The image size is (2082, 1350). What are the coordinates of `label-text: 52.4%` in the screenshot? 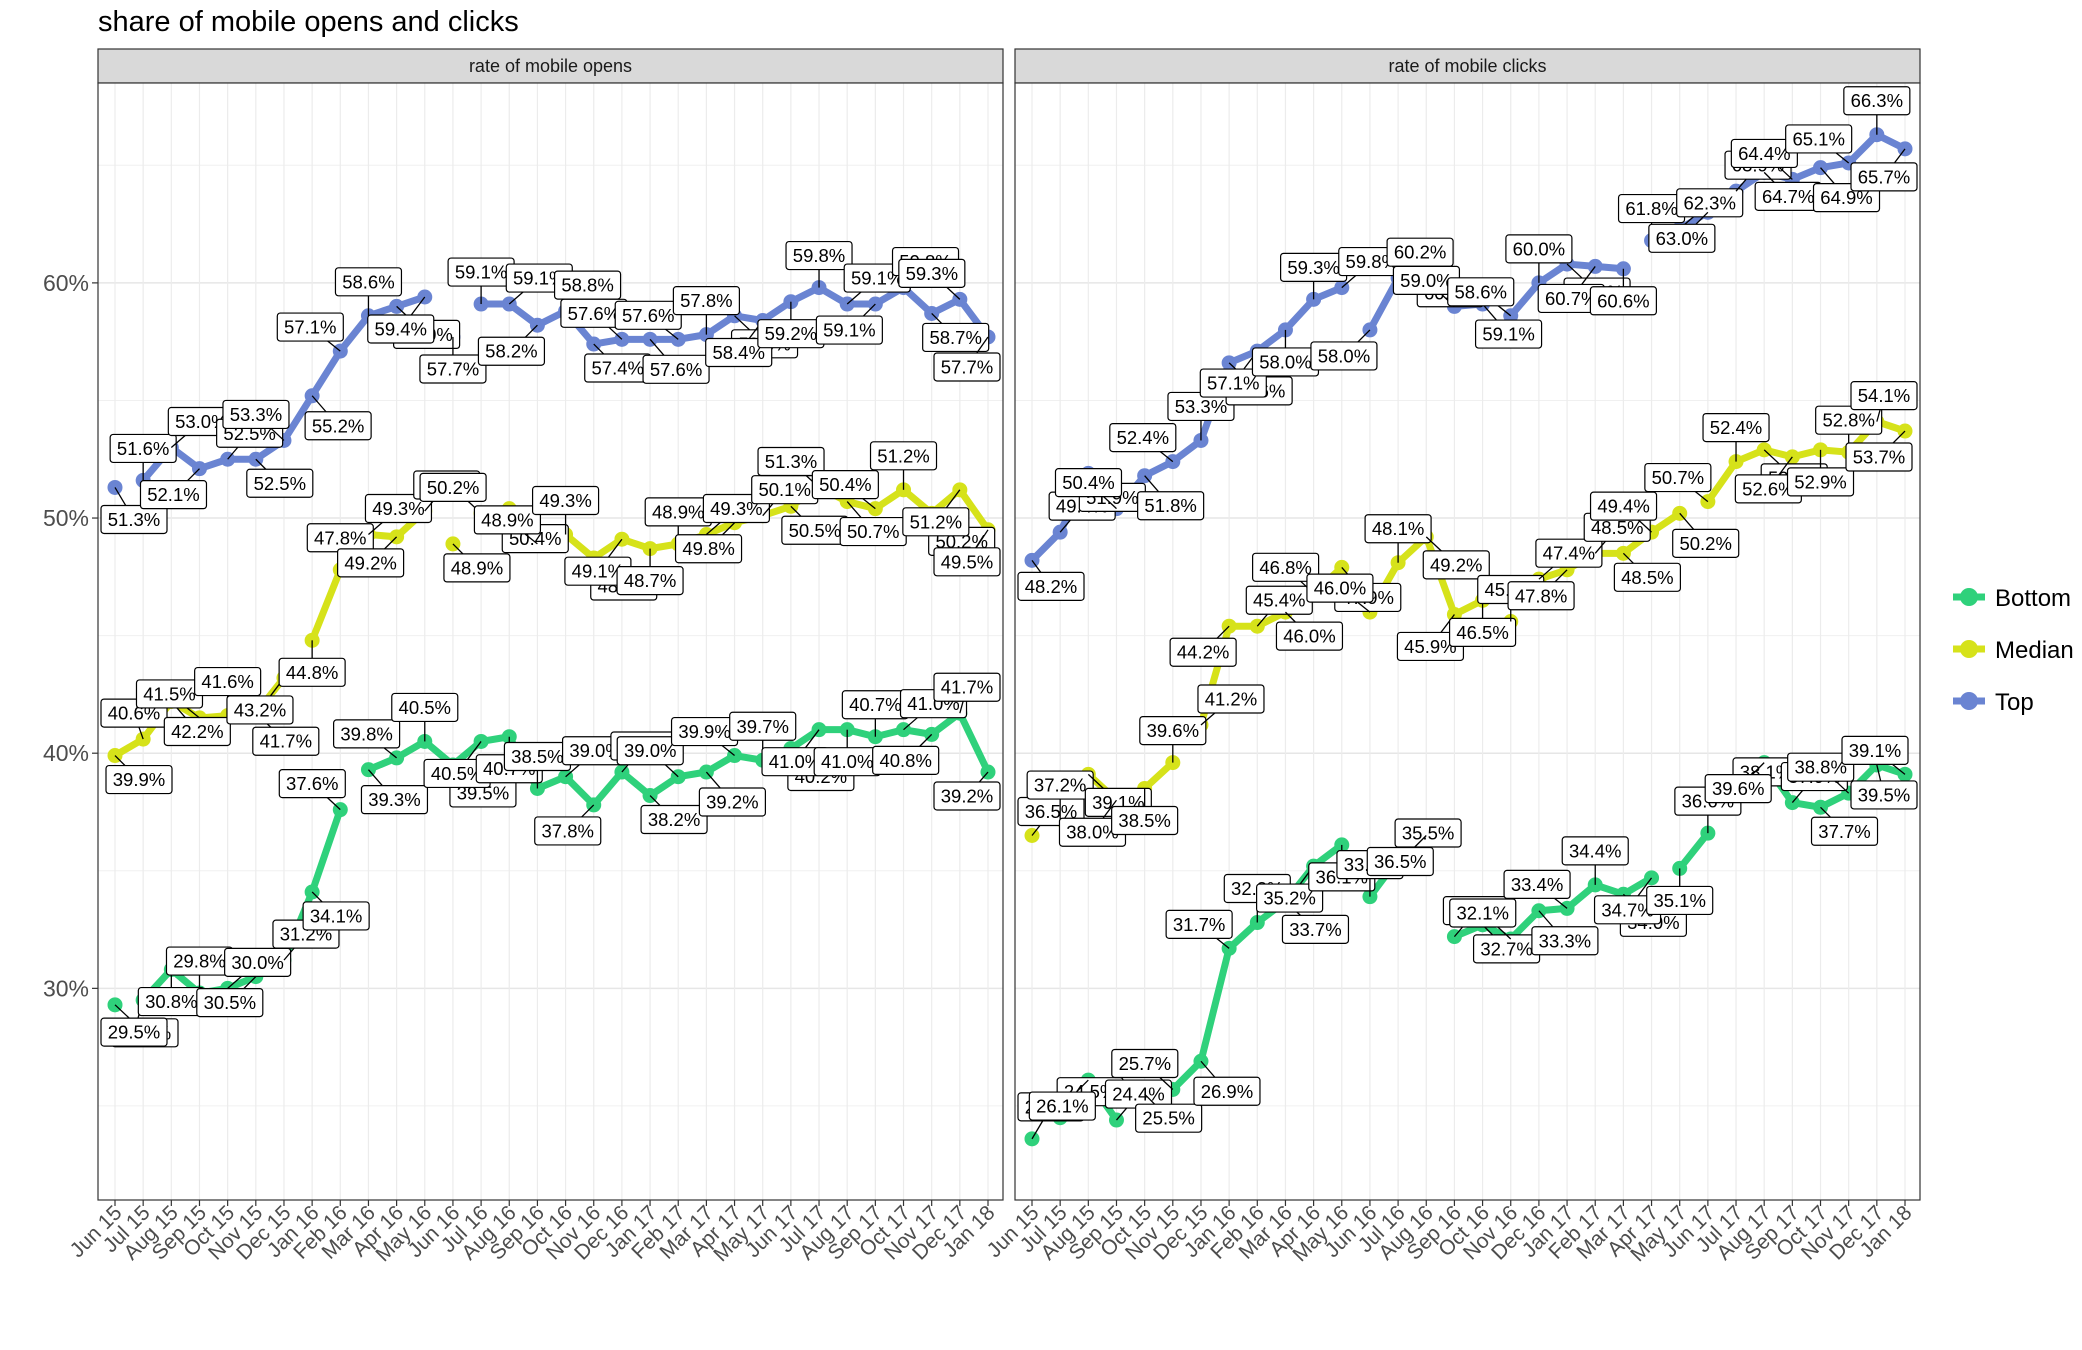 It's located at (1143, 437).